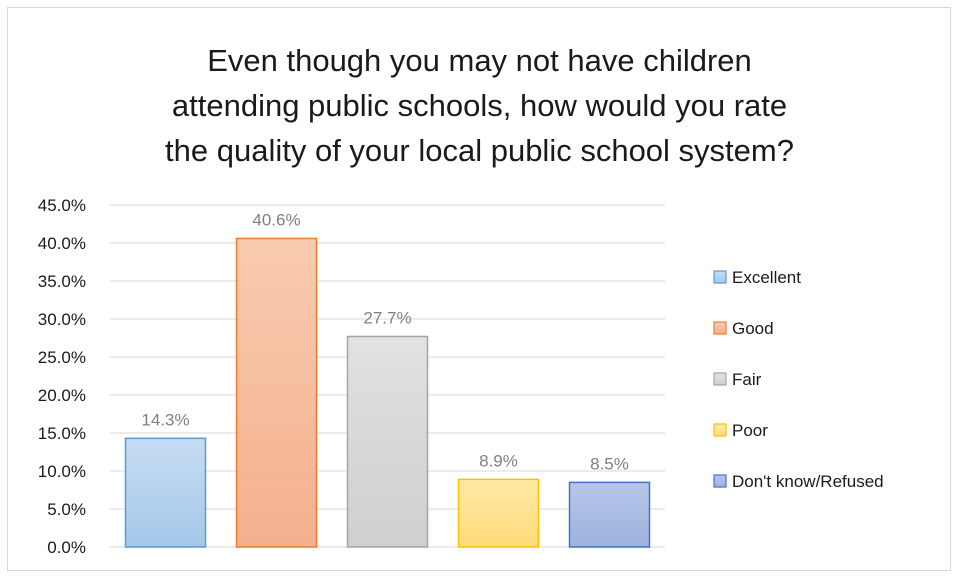 The width and height of the screenshot is (959, 578). Describe the element at coordinates (66, 547) in the screenshot. I see `y-tick-label: 0.0%` at that location.